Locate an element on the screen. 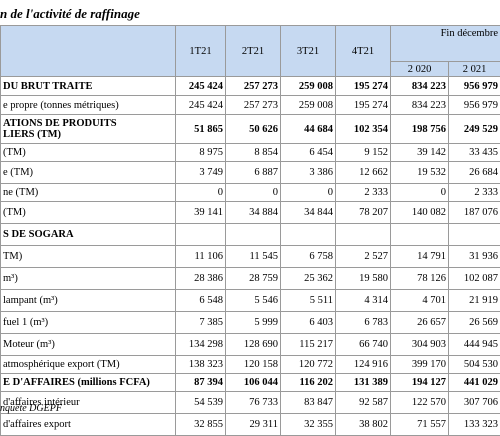  cell-value: 4 701 is located at coordinates (420, 301).